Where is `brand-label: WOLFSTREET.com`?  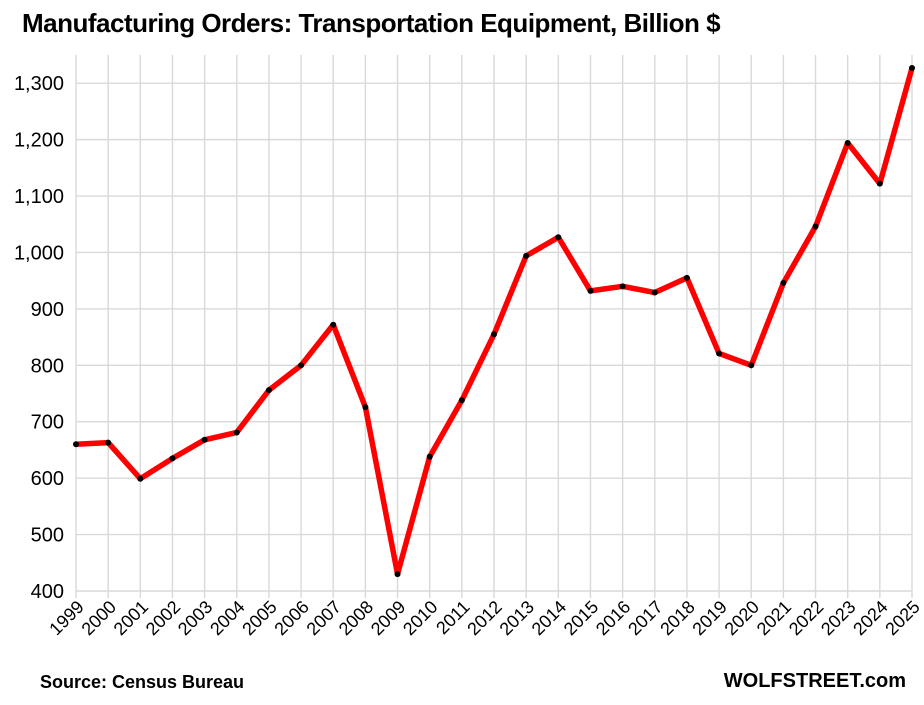
brand-label: WOLFSTREET.com is located at coordinates (814, 681).